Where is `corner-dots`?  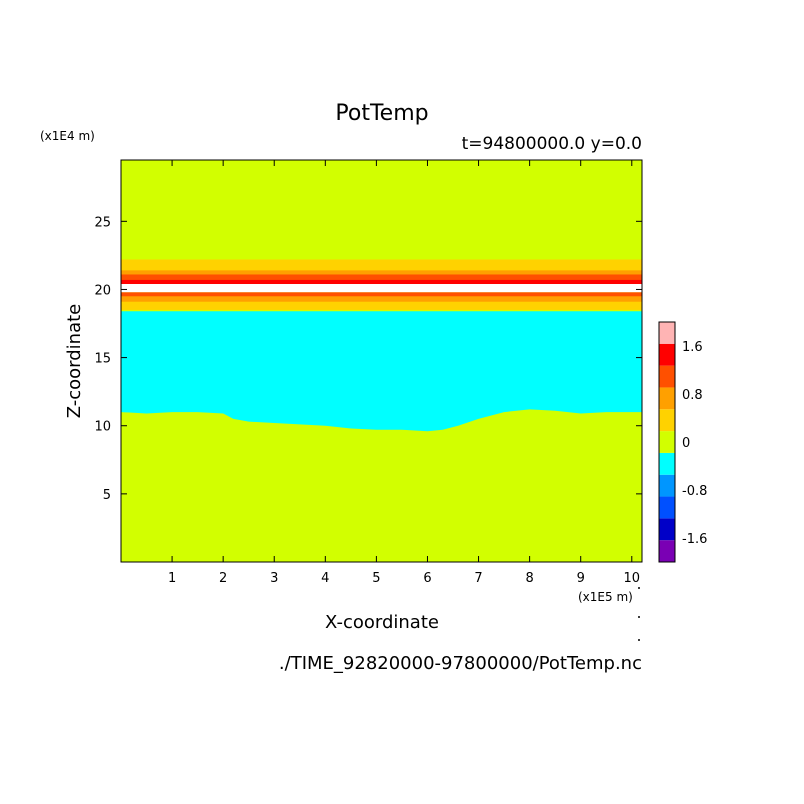
corner-dots is located at coordinates (639, 614).